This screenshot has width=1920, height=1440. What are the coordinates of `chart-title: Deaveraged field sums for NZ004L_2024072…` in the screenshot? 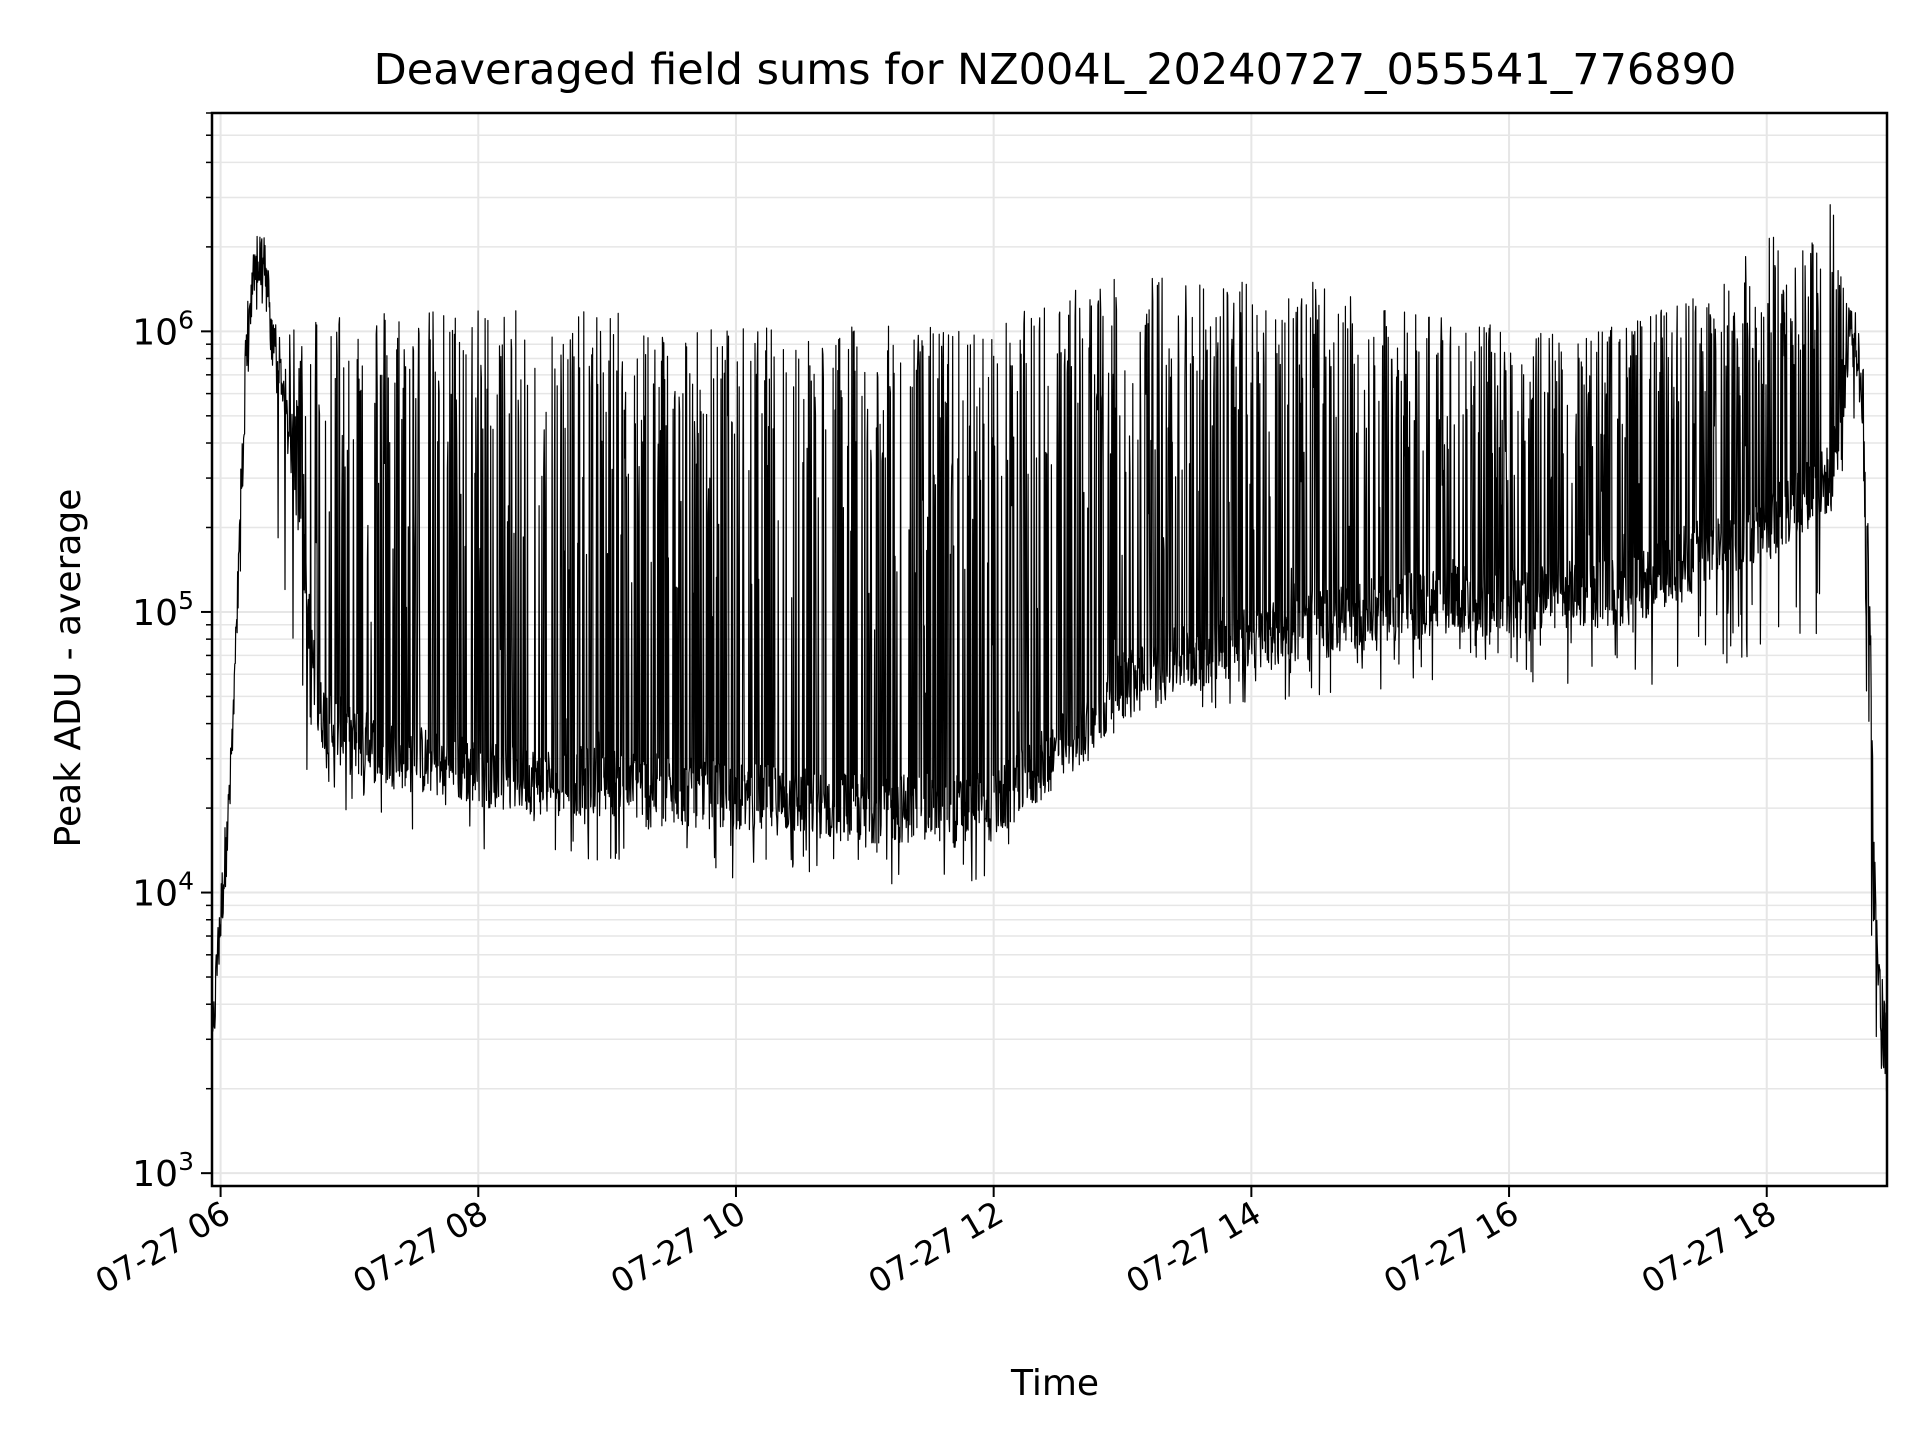 It's located at (1055, 70).